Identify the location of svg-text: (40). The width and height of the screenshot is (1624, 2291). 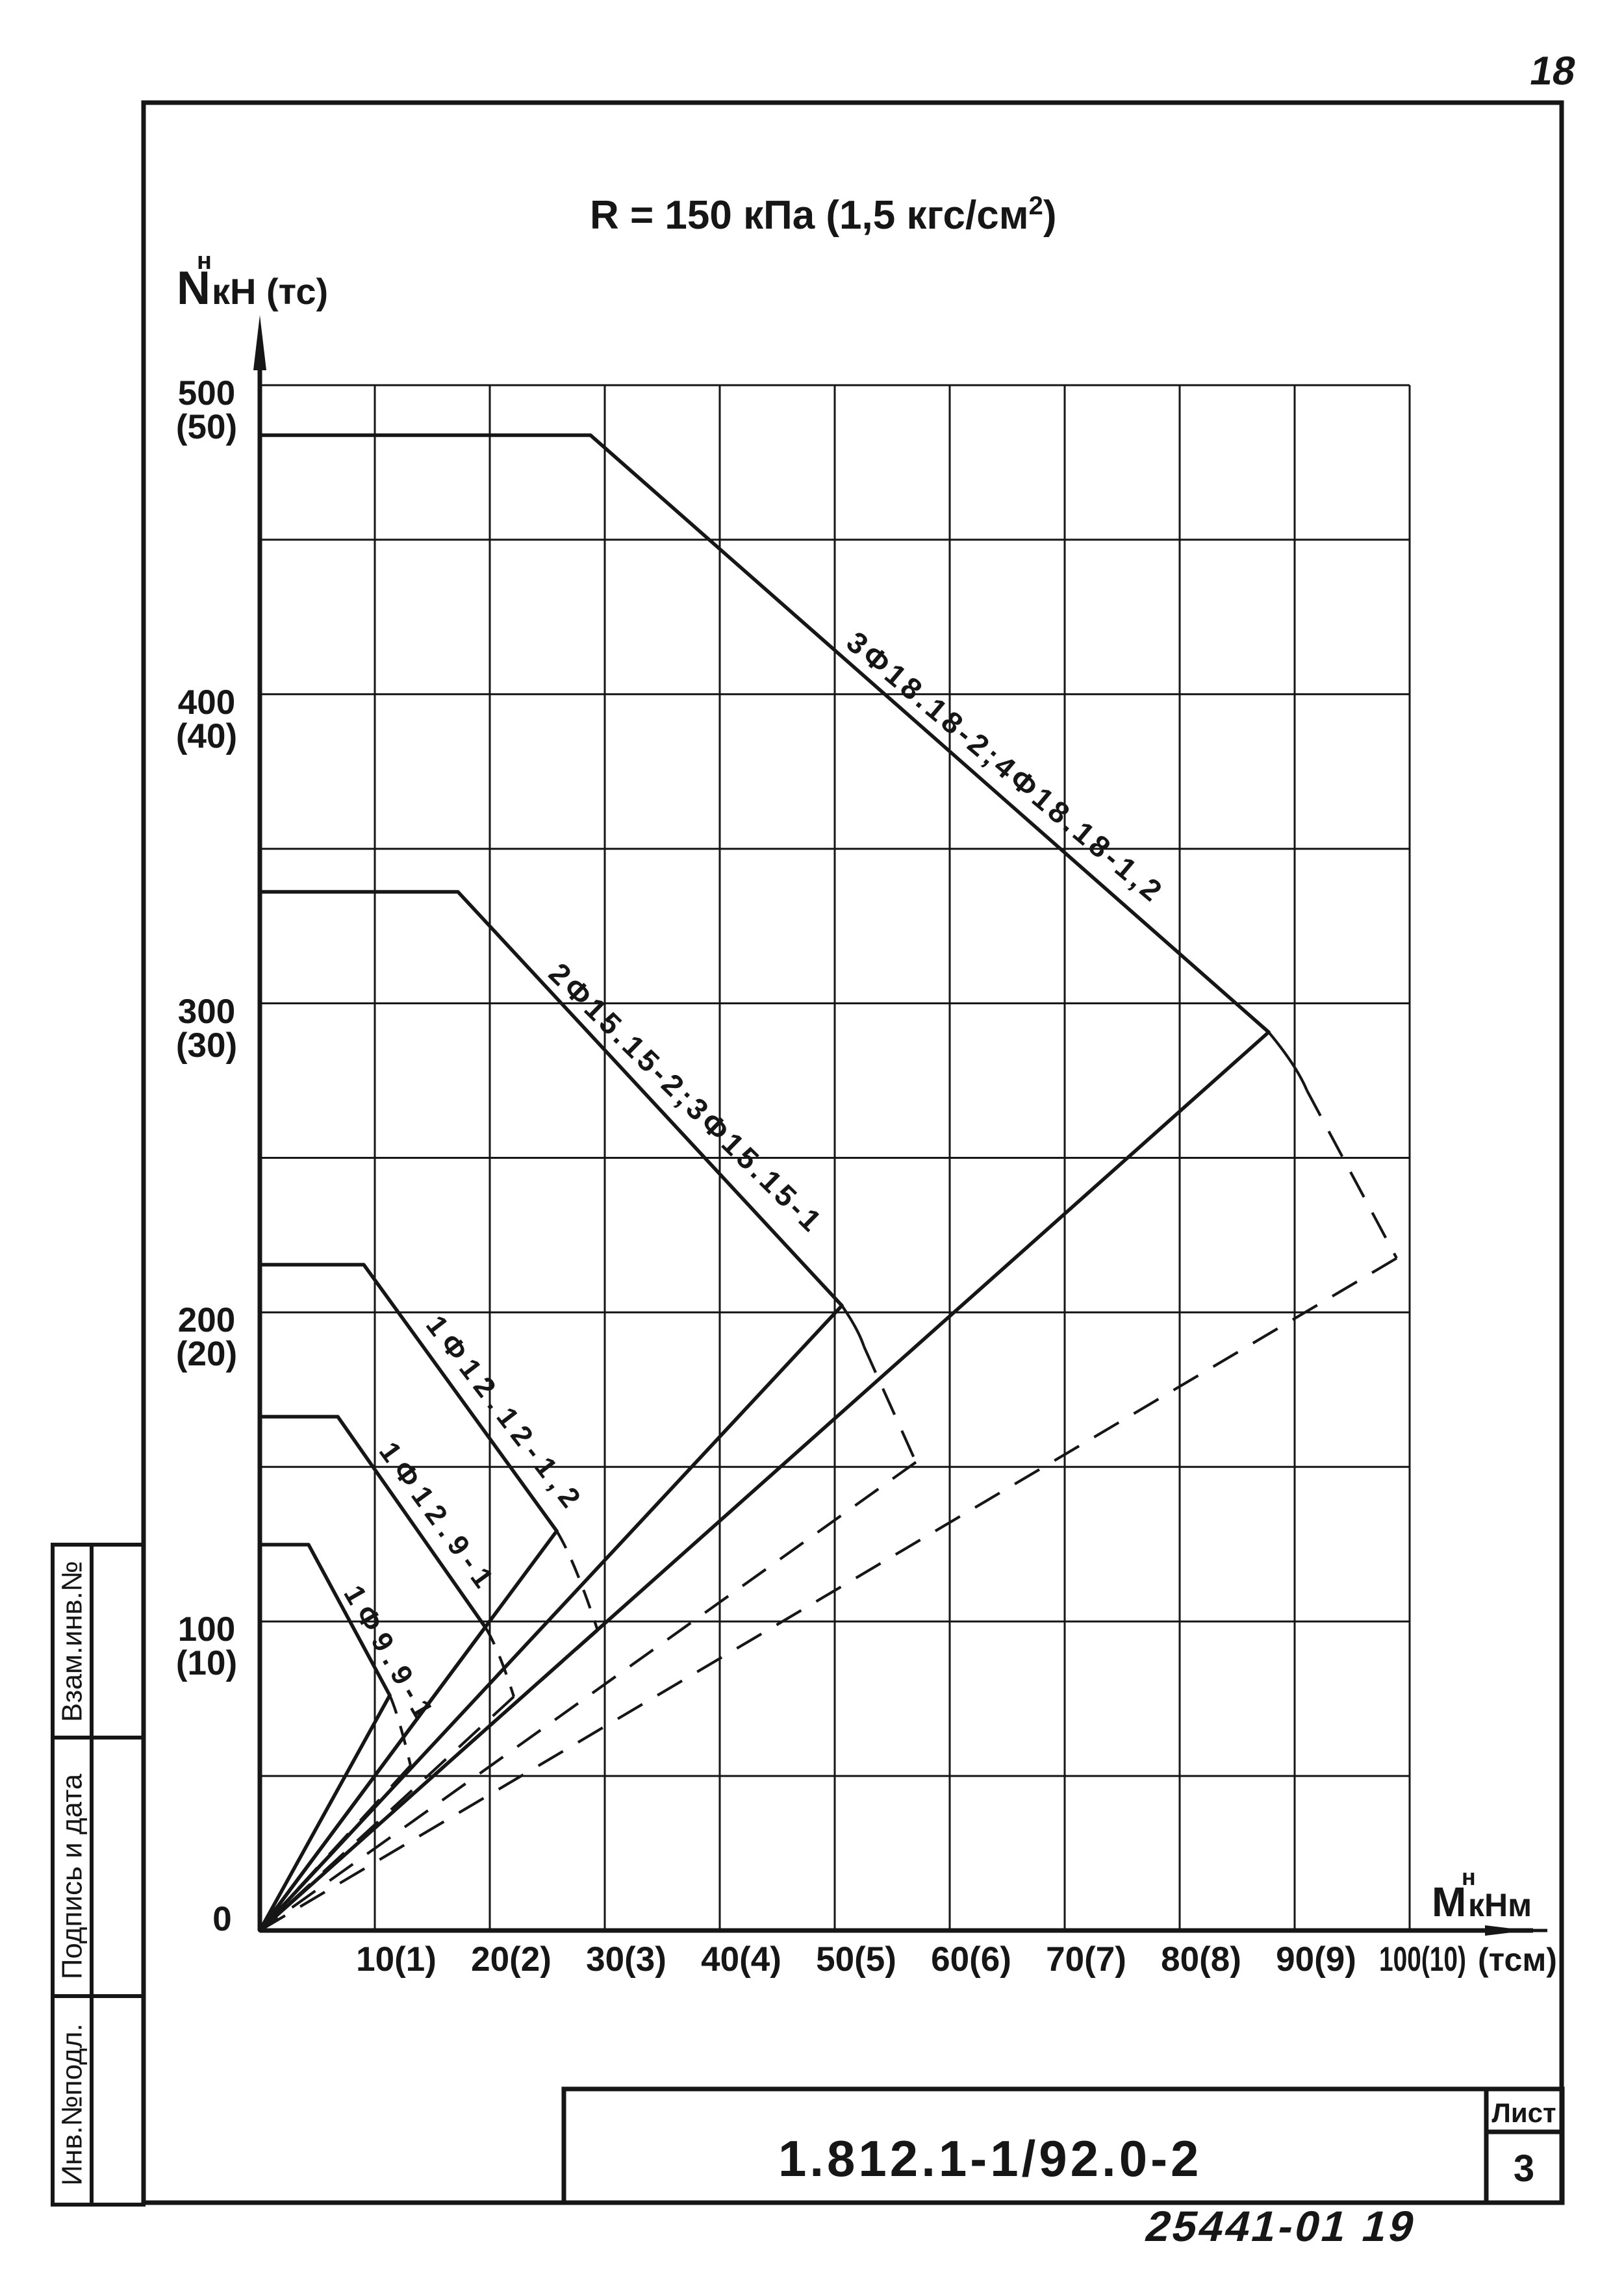
(206, 736).